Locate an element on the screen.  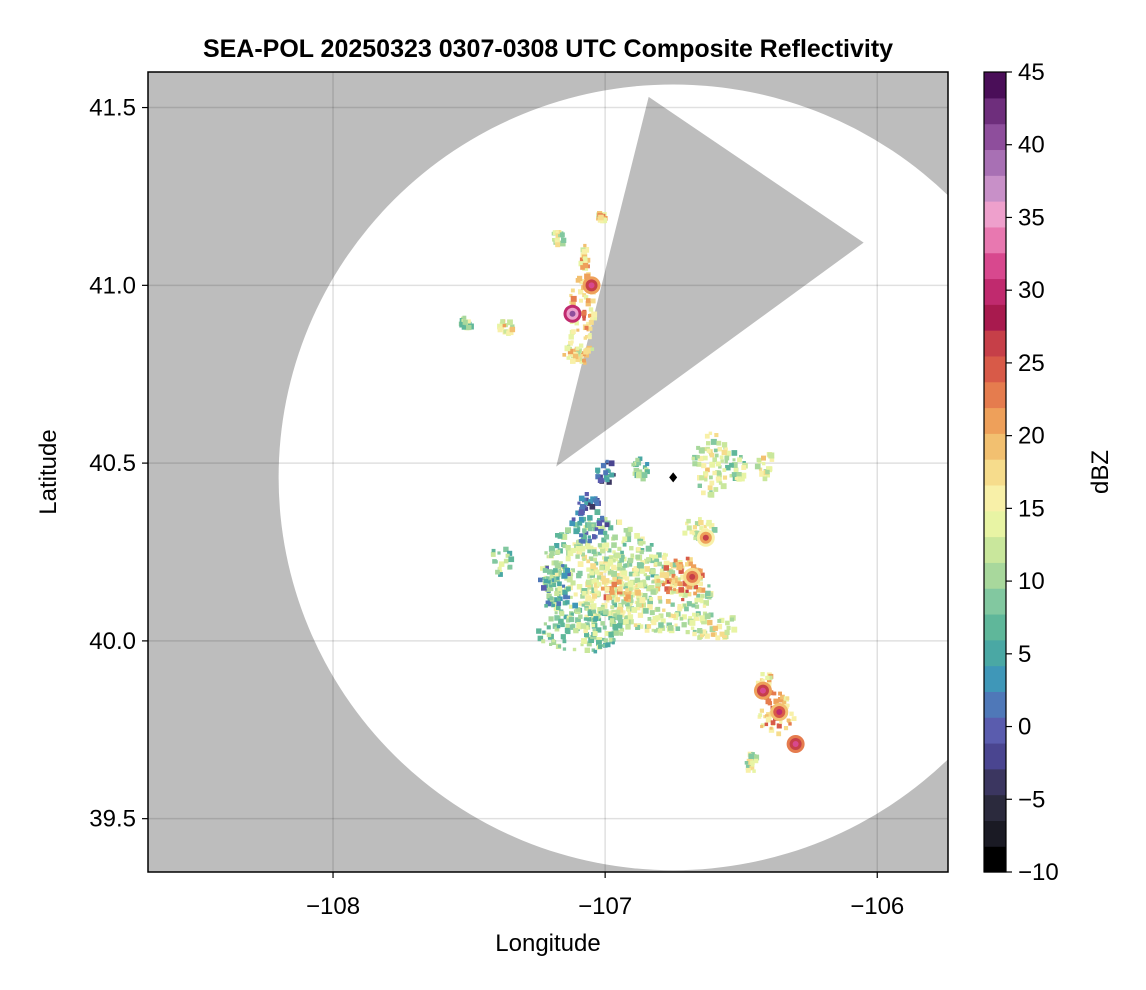
y-tick-label: 41.0 is located at coordinates (112, 285).